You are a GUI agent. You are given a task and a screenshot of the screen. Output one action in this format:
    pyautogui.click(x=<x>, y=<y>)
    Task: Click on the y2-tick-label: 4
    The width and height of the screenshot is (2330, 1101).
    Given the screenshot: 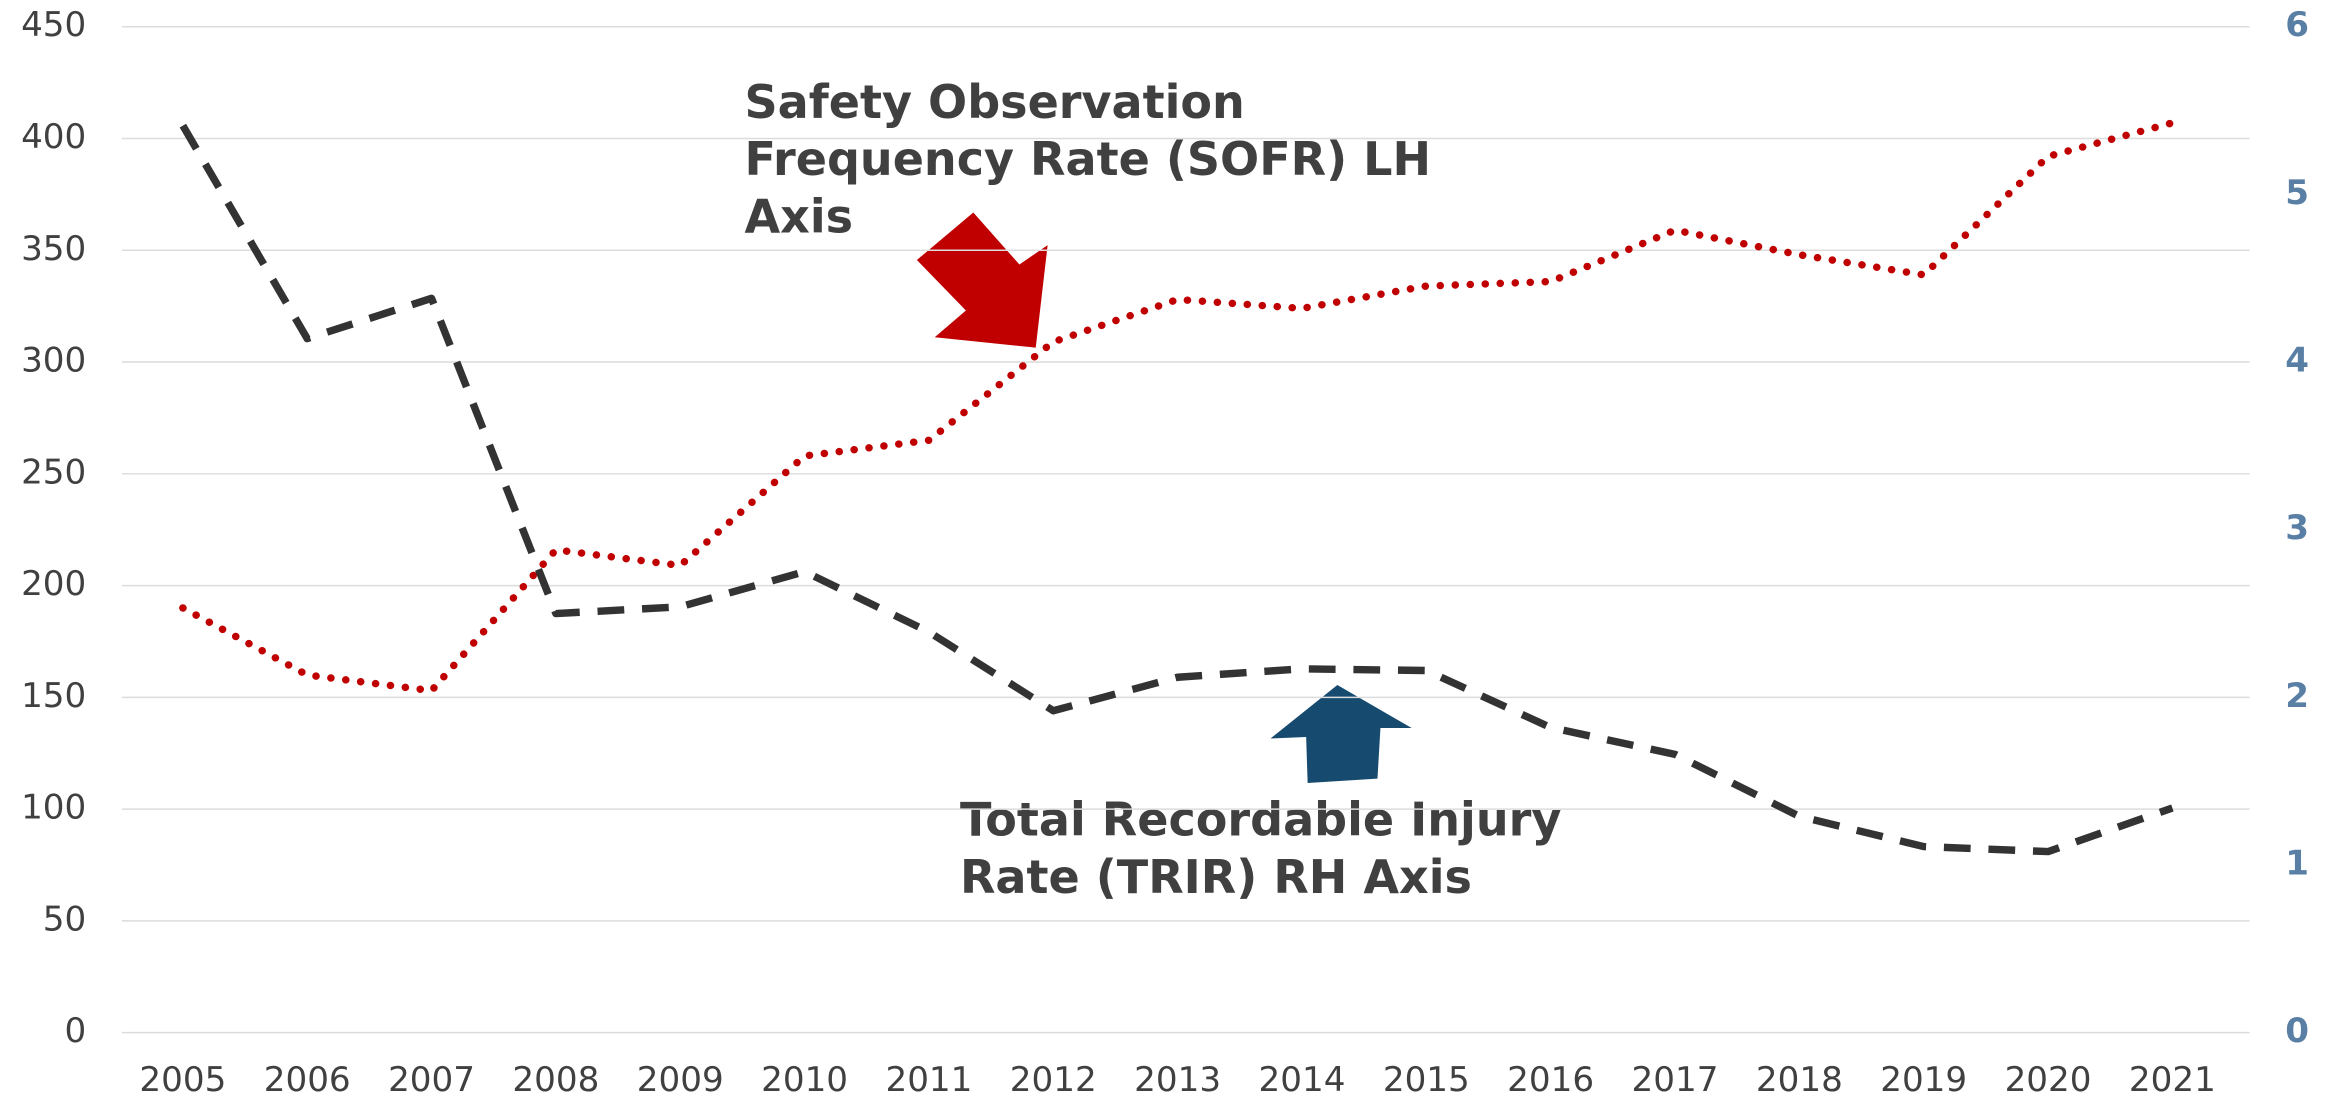 What is the action you would take?
    pyautogui.click(x=2297, y=361)
    